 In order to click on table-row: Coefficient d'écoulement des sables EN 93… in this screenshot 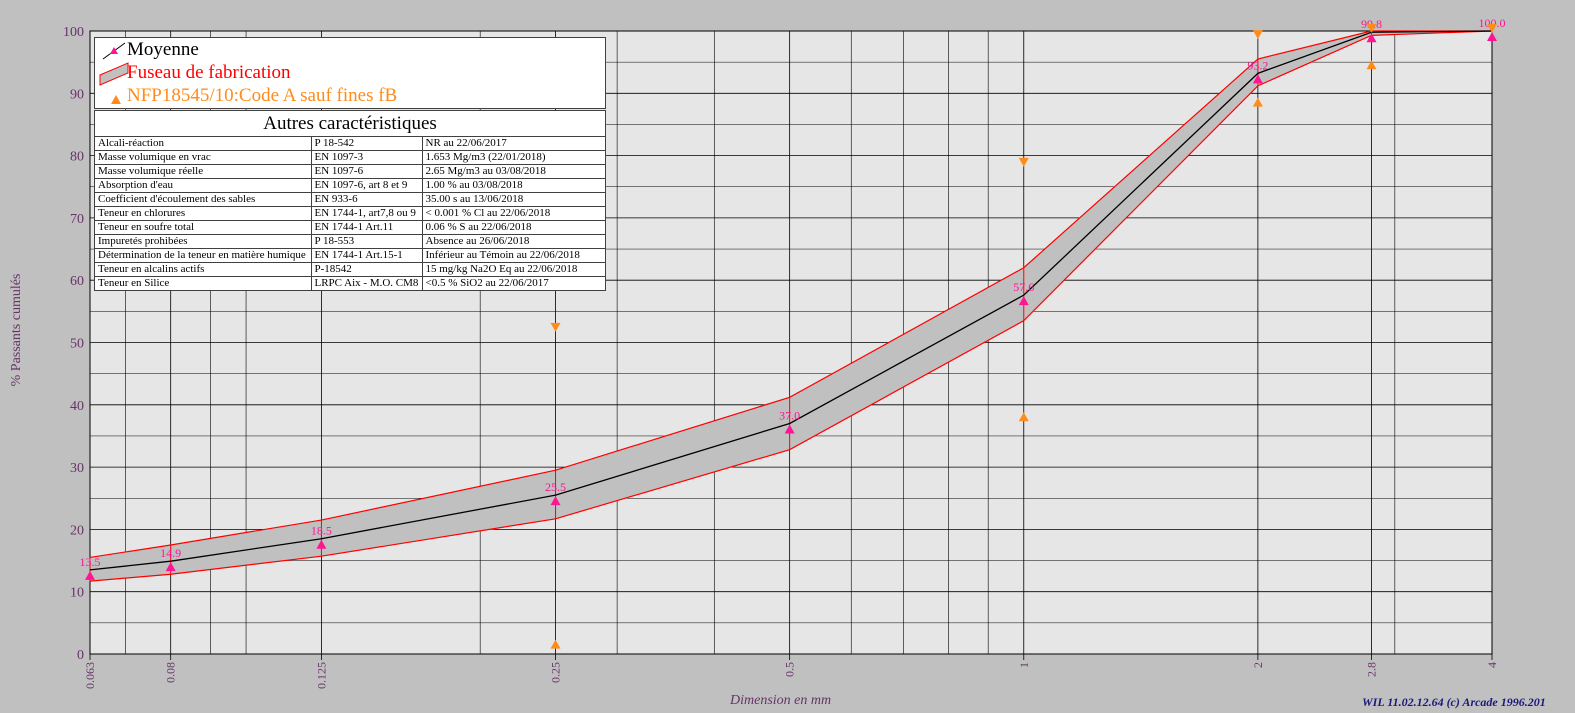, I will do `click(350, 199)`.